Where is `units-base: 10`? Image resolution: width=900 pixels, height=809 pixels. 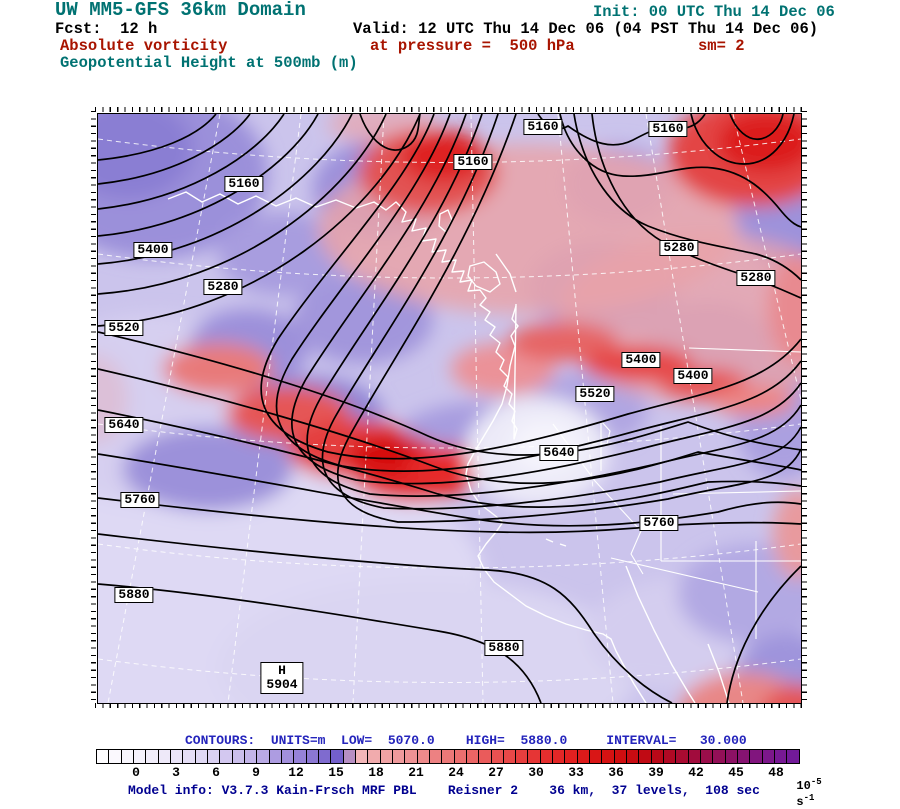 units-base: 10 is located at coordinates (803, 786).